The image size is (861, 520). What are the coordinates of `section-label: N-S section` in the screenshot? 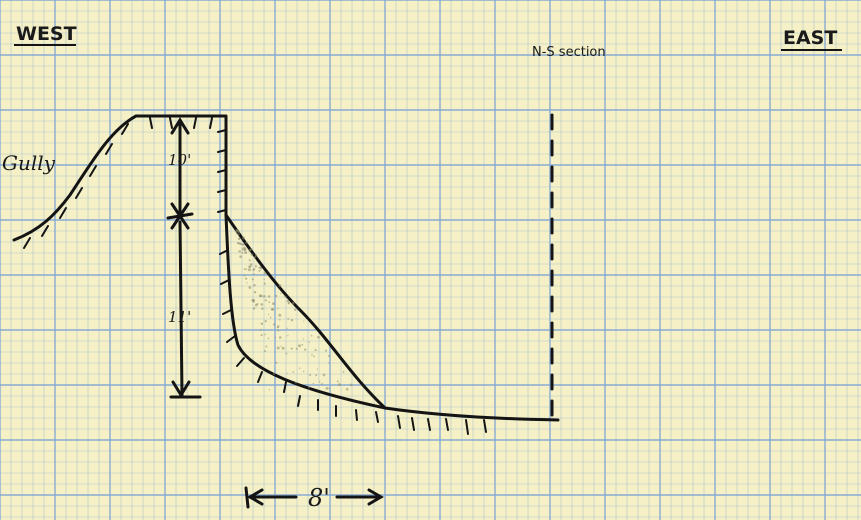 It's located at (569, 52).